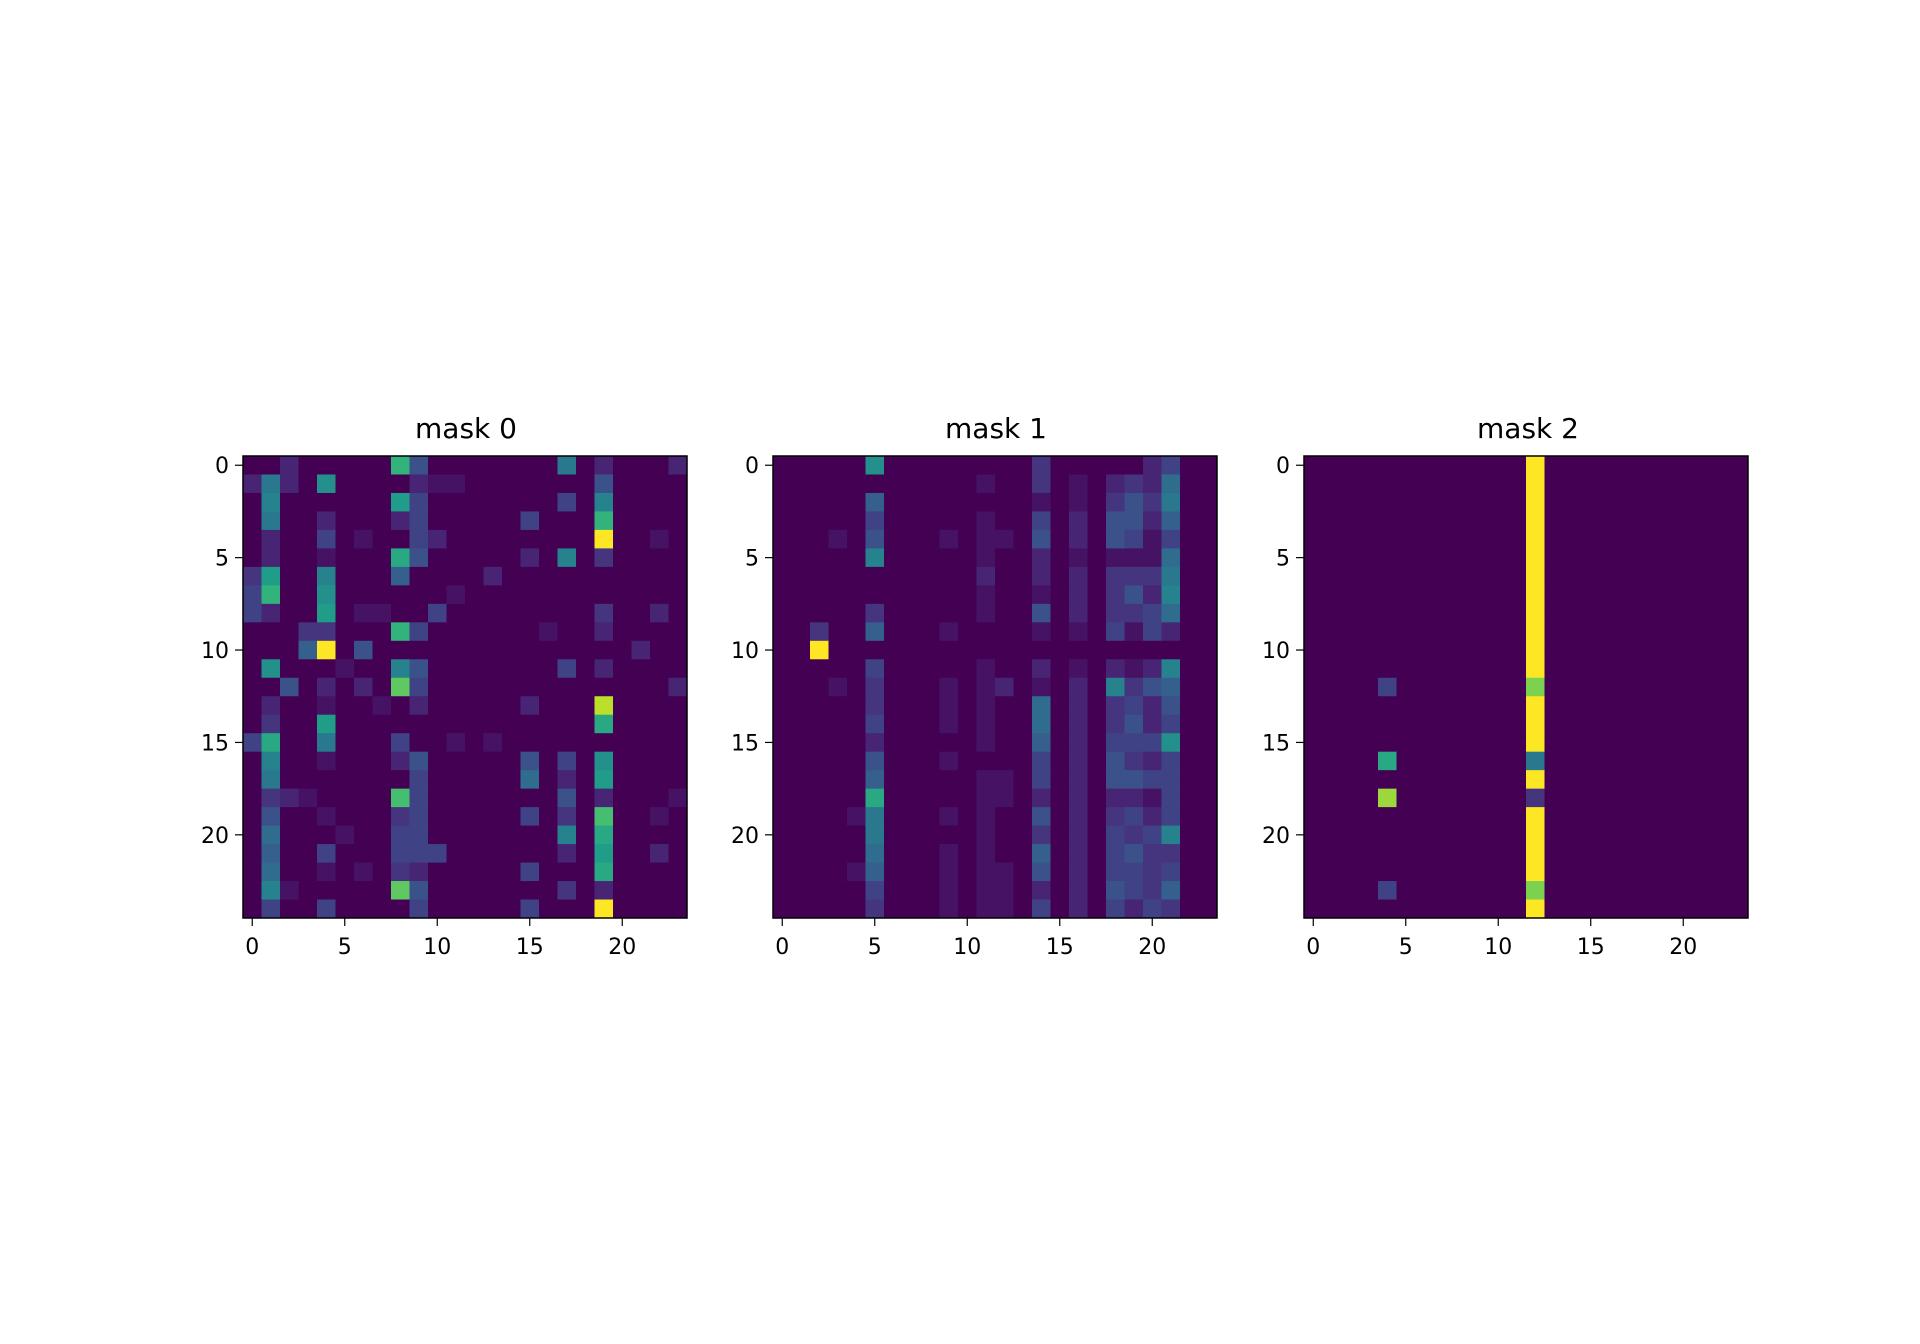  What do you see at coordinates (466, 428) in the screenshot?
I see `panel-title: mask 0` at bounding box center [466, 428].